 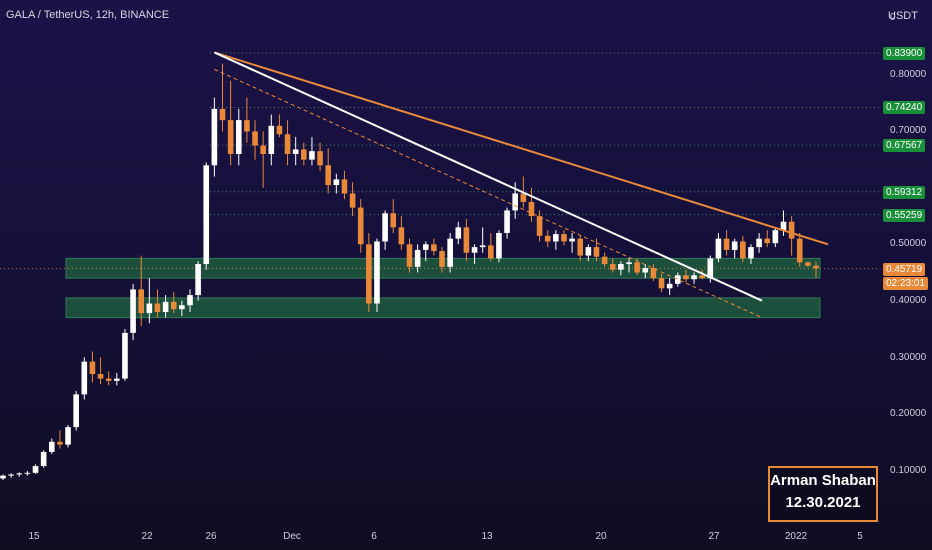 What do you see at coordinates (908, 300) in the screenshot?
I see `price-tick: 0.40000` at bounding box center [908, 300].